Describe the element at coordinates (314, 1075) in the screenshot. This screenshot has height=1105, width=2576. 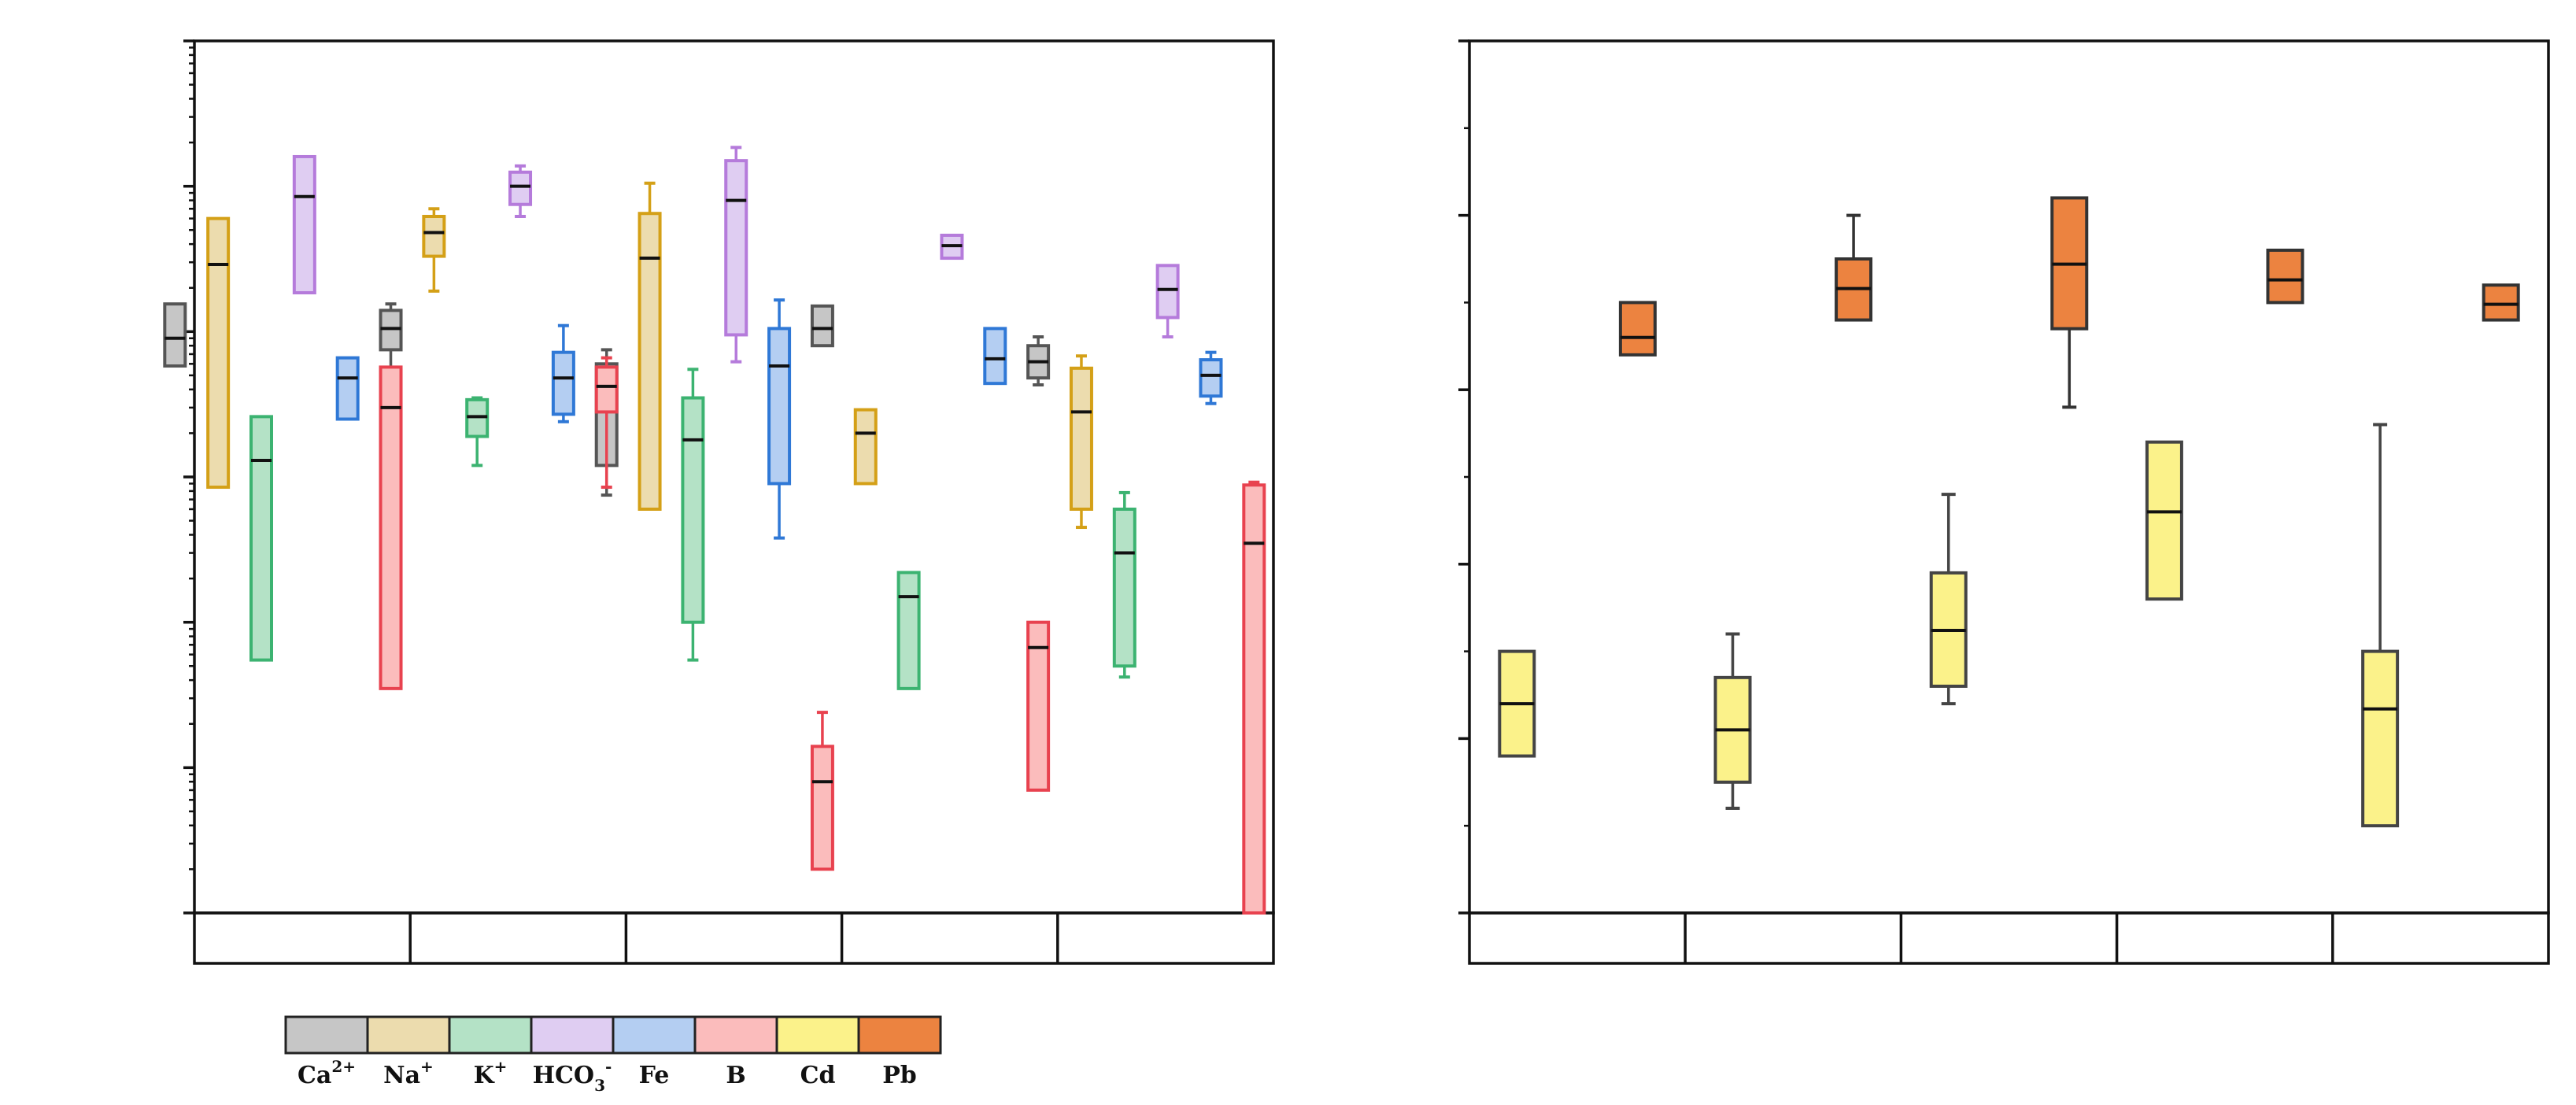
I see `legend-label-base: Ca` at that location.